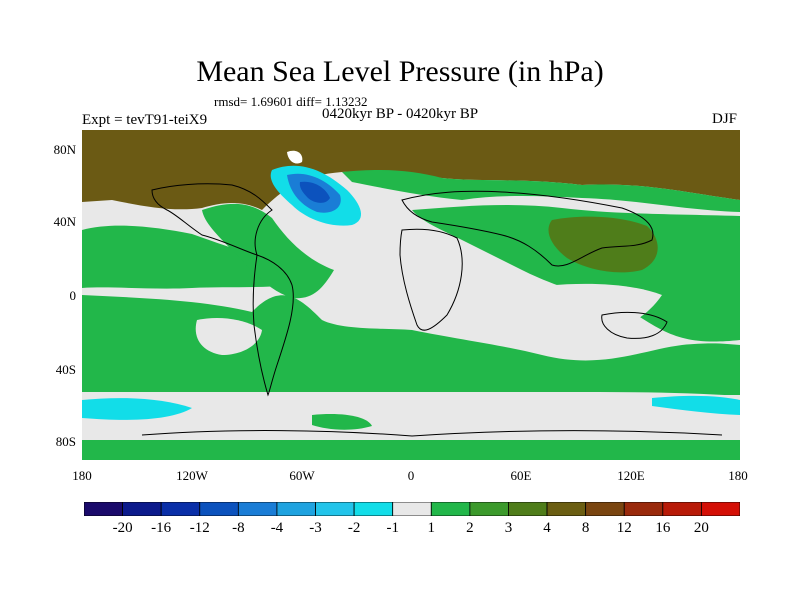 The height and width of the screenshot is (600, 800). I want to click on colorbar-label: -8, so click(238, 528).